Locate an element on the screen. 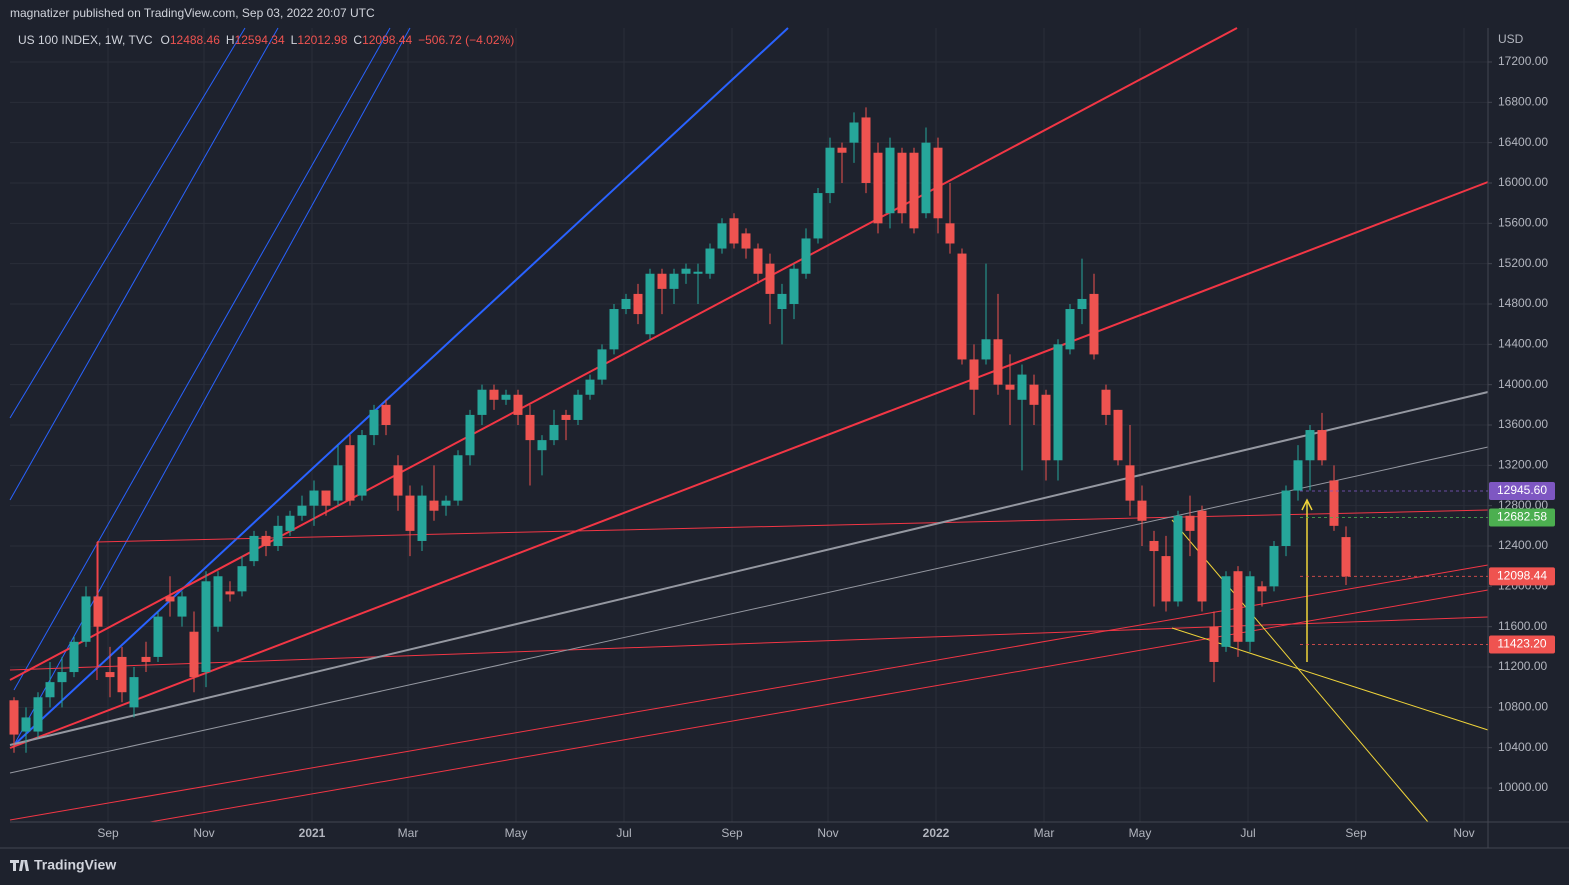 Image resolution: width=1569 pixels, height=885 pixels. x-tick-label: Mar is located at coordinates (408, 833).